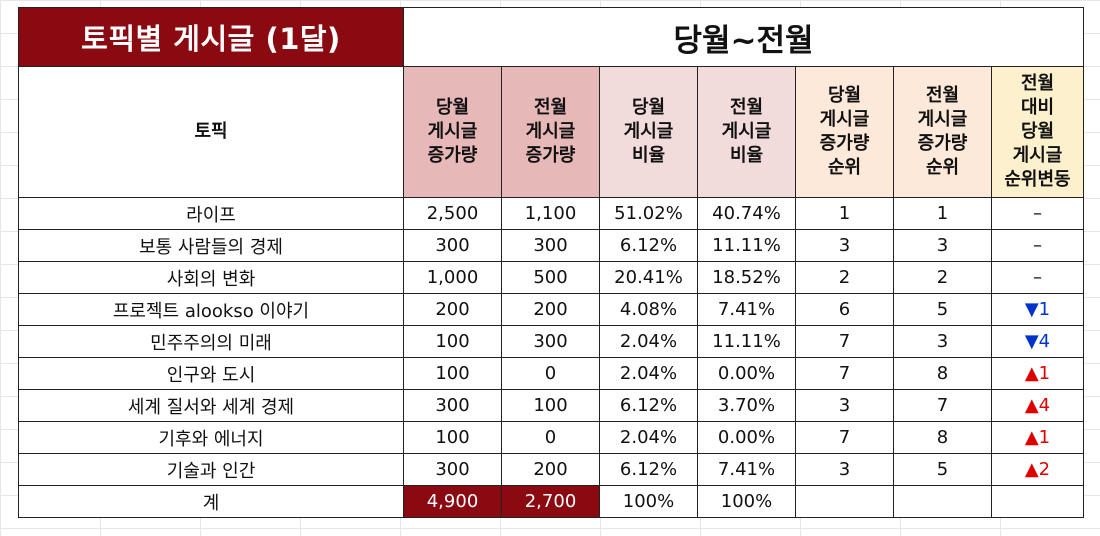 This screenshot has width=1100, height=536. I want to click on cell-topic: 기술과 인간, so click(211, 469).